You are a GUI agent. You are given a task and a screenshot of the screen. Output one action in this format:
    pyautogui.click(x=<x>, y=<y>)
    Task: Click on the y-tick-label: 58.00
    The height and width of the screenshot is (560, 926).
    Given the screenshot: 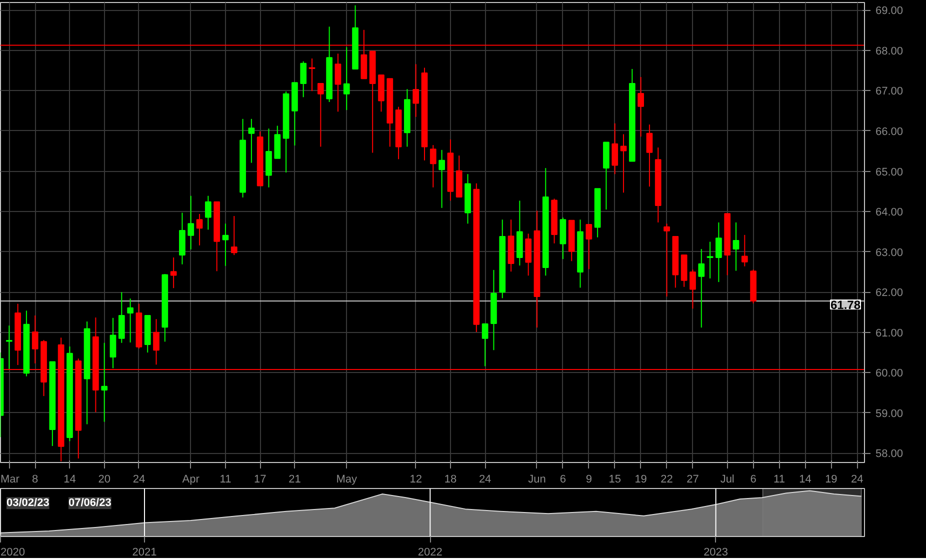 What is the action you would take?
    pyautogui.click(x=890, y=454)
    